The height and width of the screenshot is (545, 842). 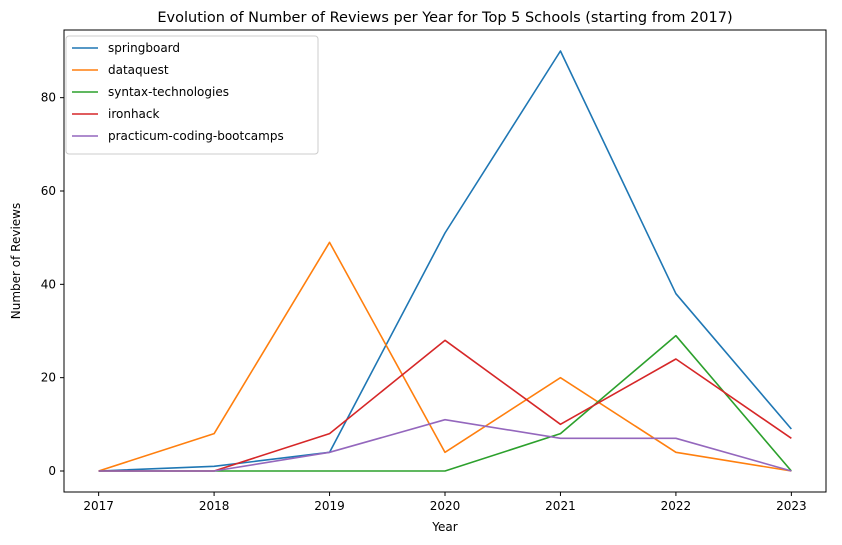 I want to click on series-line-practicum-coding-bootcamps, so click(x=445, y=445).